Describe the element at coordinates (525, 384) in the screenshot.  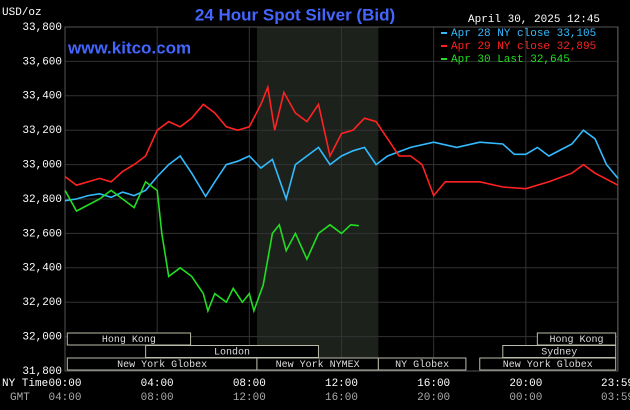
I see `x-tick-label: 20:00` at that location.